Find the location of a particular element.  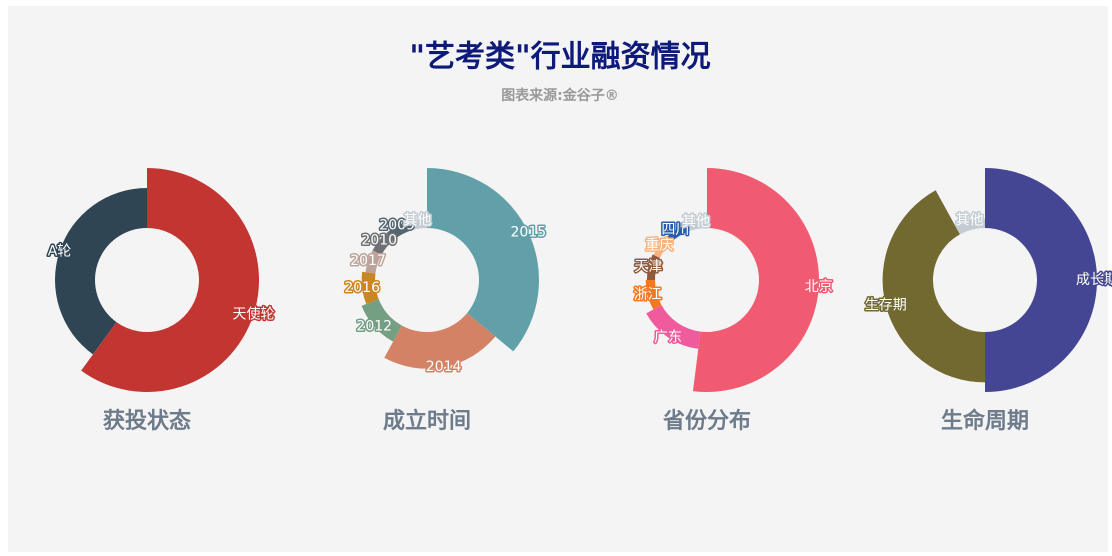

slice-label: 2017 is located at coordinates (368, 261).